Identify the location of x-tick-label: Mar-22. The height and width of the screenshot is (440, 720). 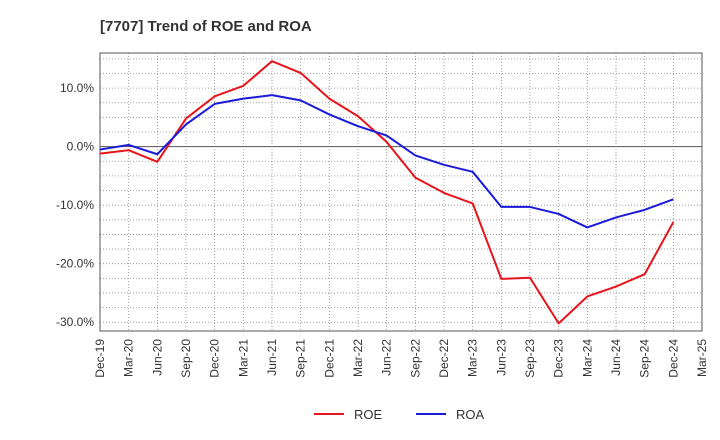
(358, 358).